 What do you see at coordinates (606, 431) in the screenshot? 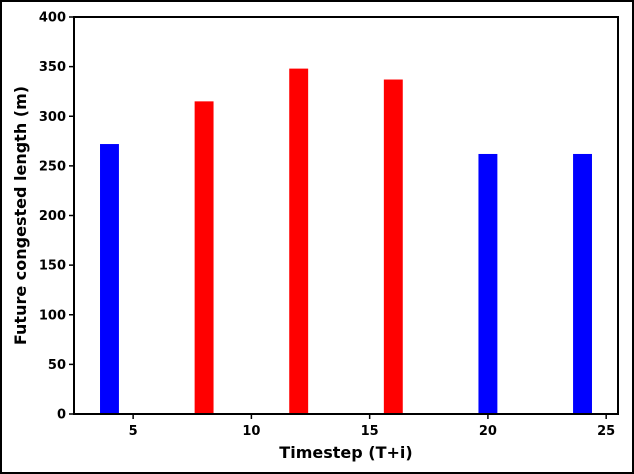
I see `x-tick-label: 25` at bounding box center [606, 431].